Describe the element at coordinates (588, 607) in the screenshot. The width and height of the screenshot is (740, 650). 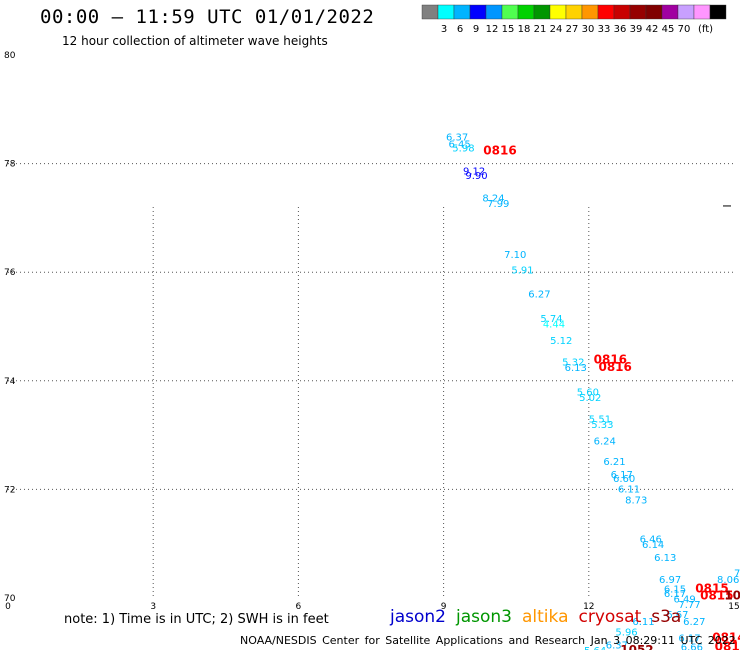
I see `x-tick-label: 12` at that location.